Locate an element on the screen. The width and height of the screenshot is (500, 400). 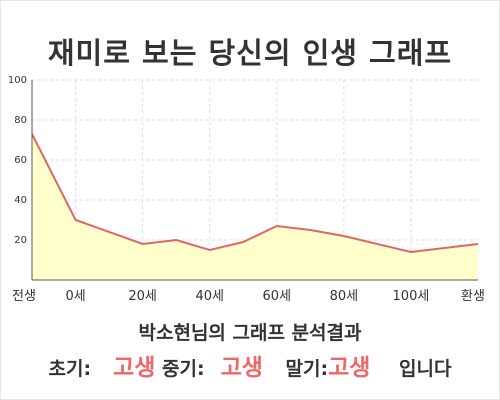
y-tick-labels: 20 40 60 80 100 is located at coordinates (17, 160).